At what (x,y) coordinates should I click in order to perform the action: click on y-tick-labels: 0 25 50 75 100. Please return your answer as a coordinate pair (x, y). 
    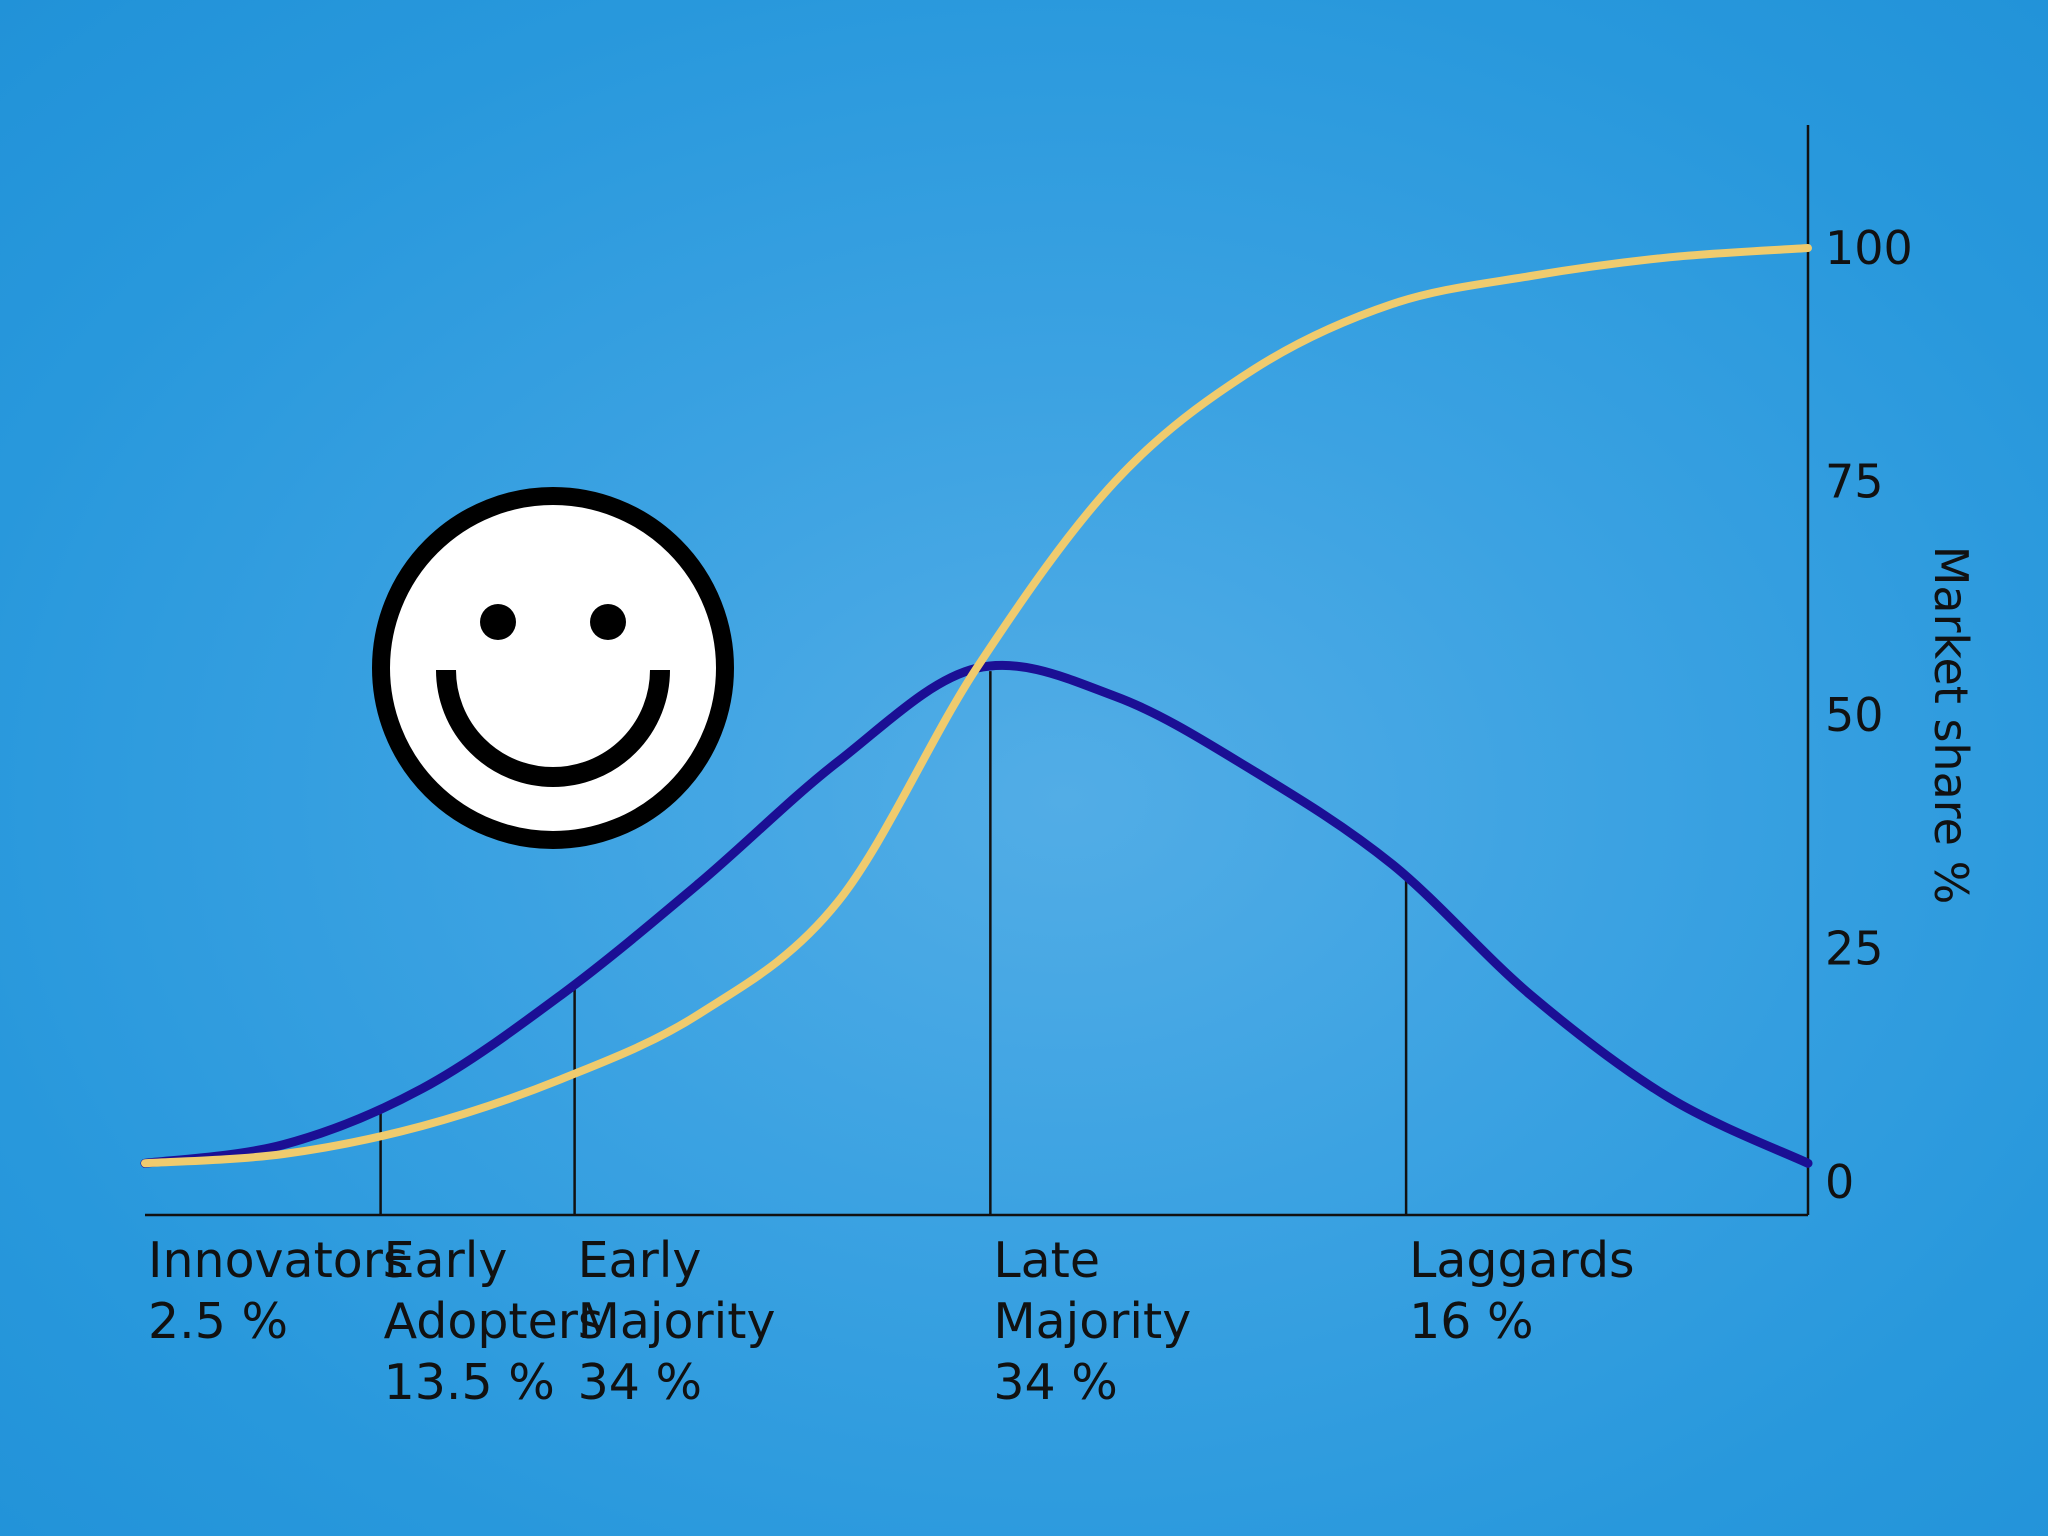
    Looking at the image, I should click on (1869, 715).